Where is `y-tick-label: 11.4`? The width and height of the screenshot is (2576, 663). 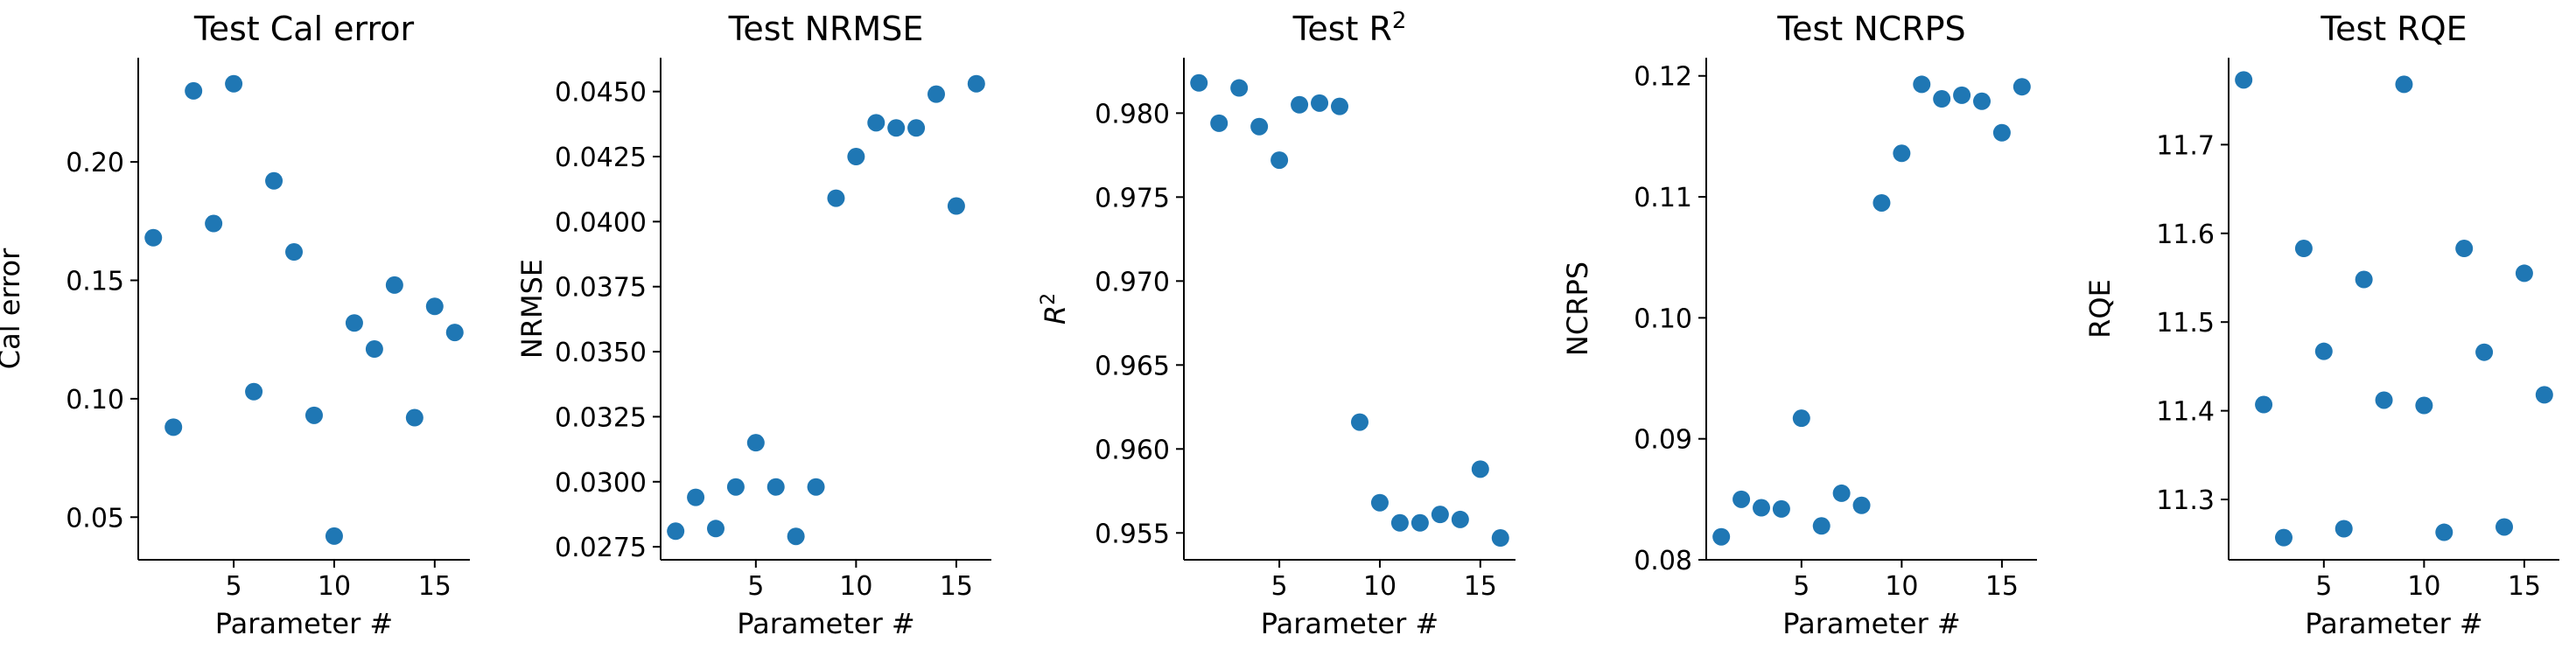
y-tick-label: 11.4 is located at coordinates (2185, 412).